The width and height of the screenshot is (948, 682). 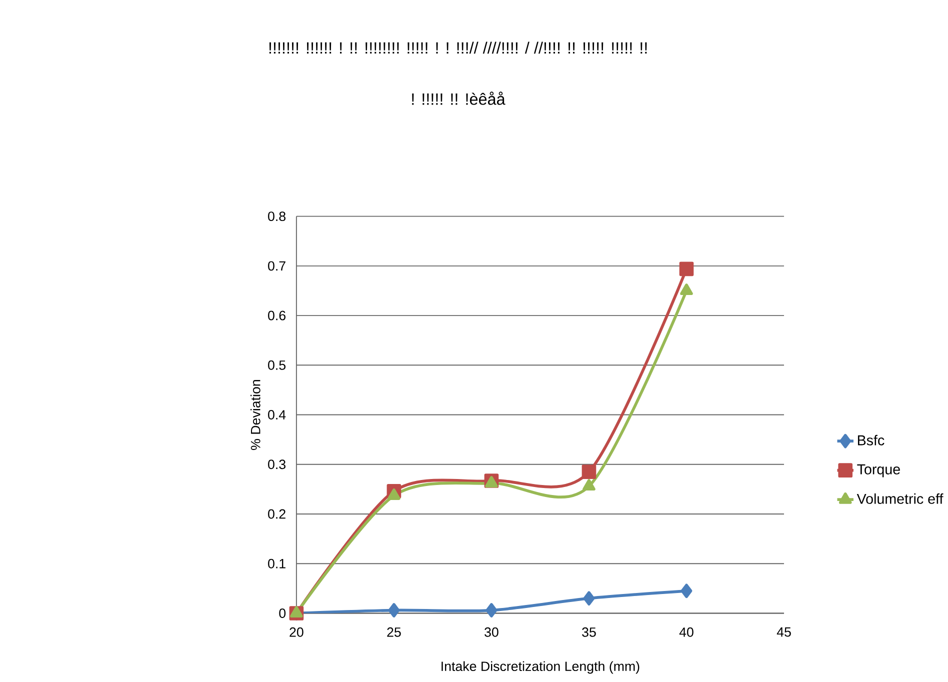 I want to click on x-tick-label: 35, so click(x=589, y=632).